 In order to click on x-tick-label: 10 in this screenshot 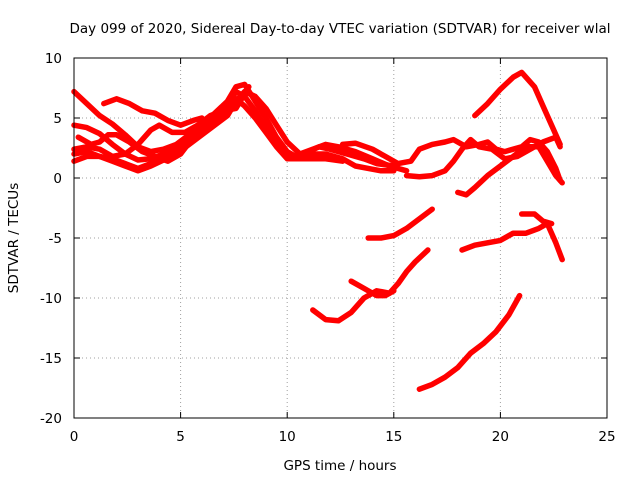, I will do `click(287, 437)`.